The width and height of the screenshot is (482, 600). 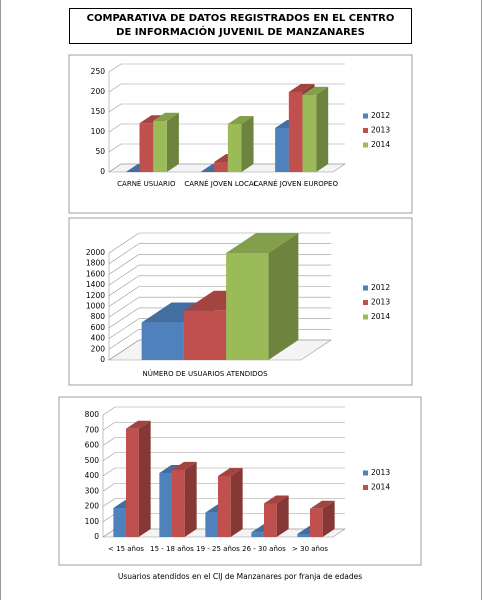 I want to click on y-tick-label: 500, so click(x=92, y=460).